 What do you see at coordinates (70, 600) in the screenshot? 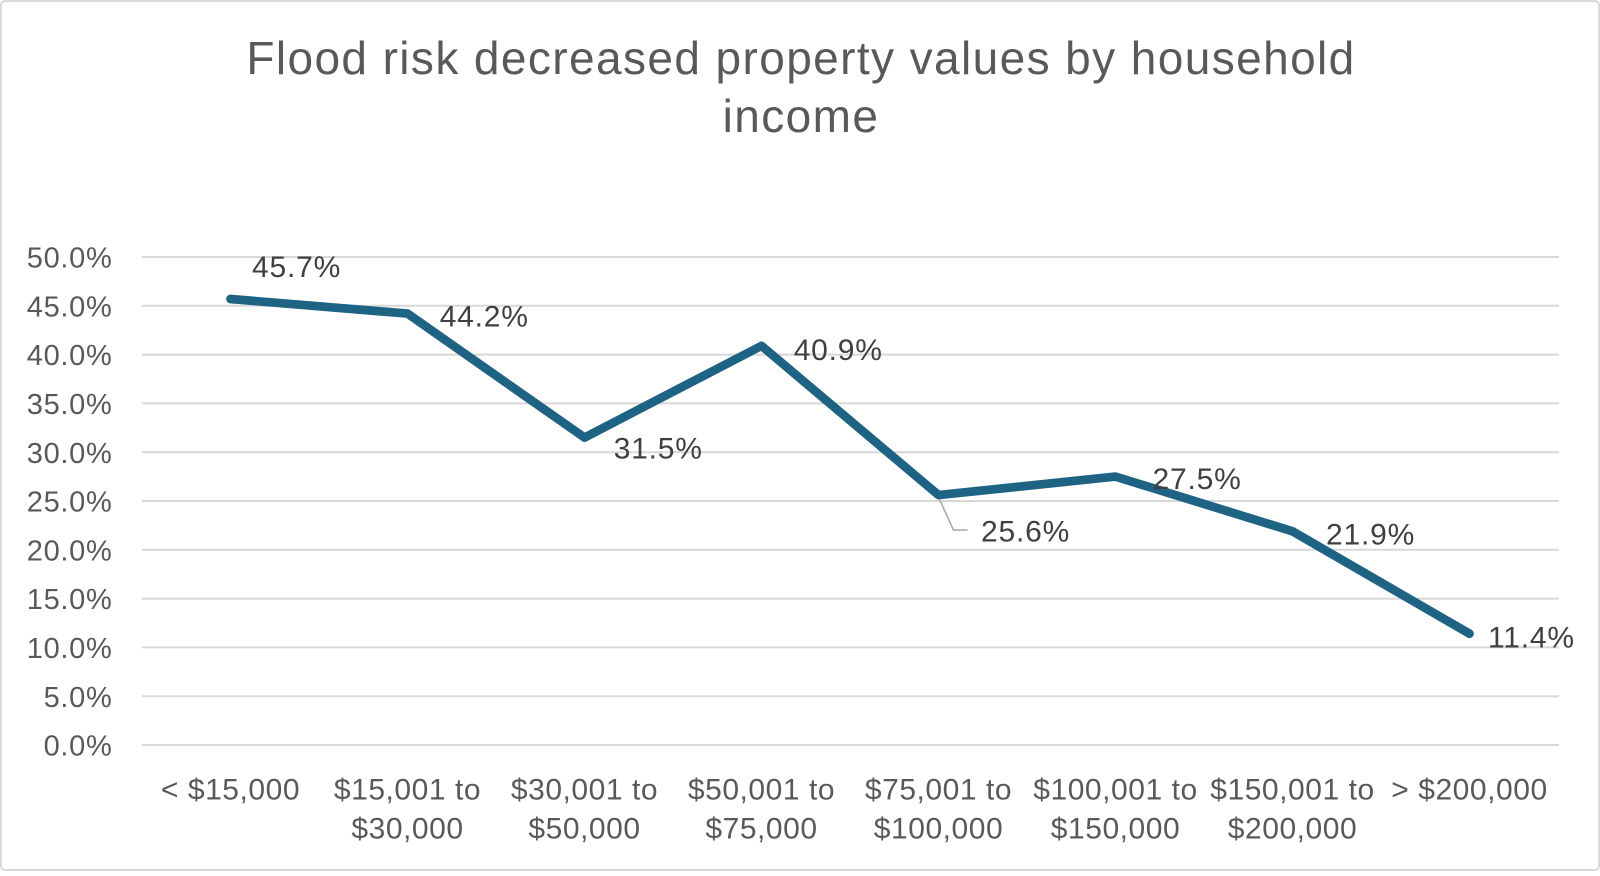
I see `svg-text: 15.0%` at bounding box center [70, 600].